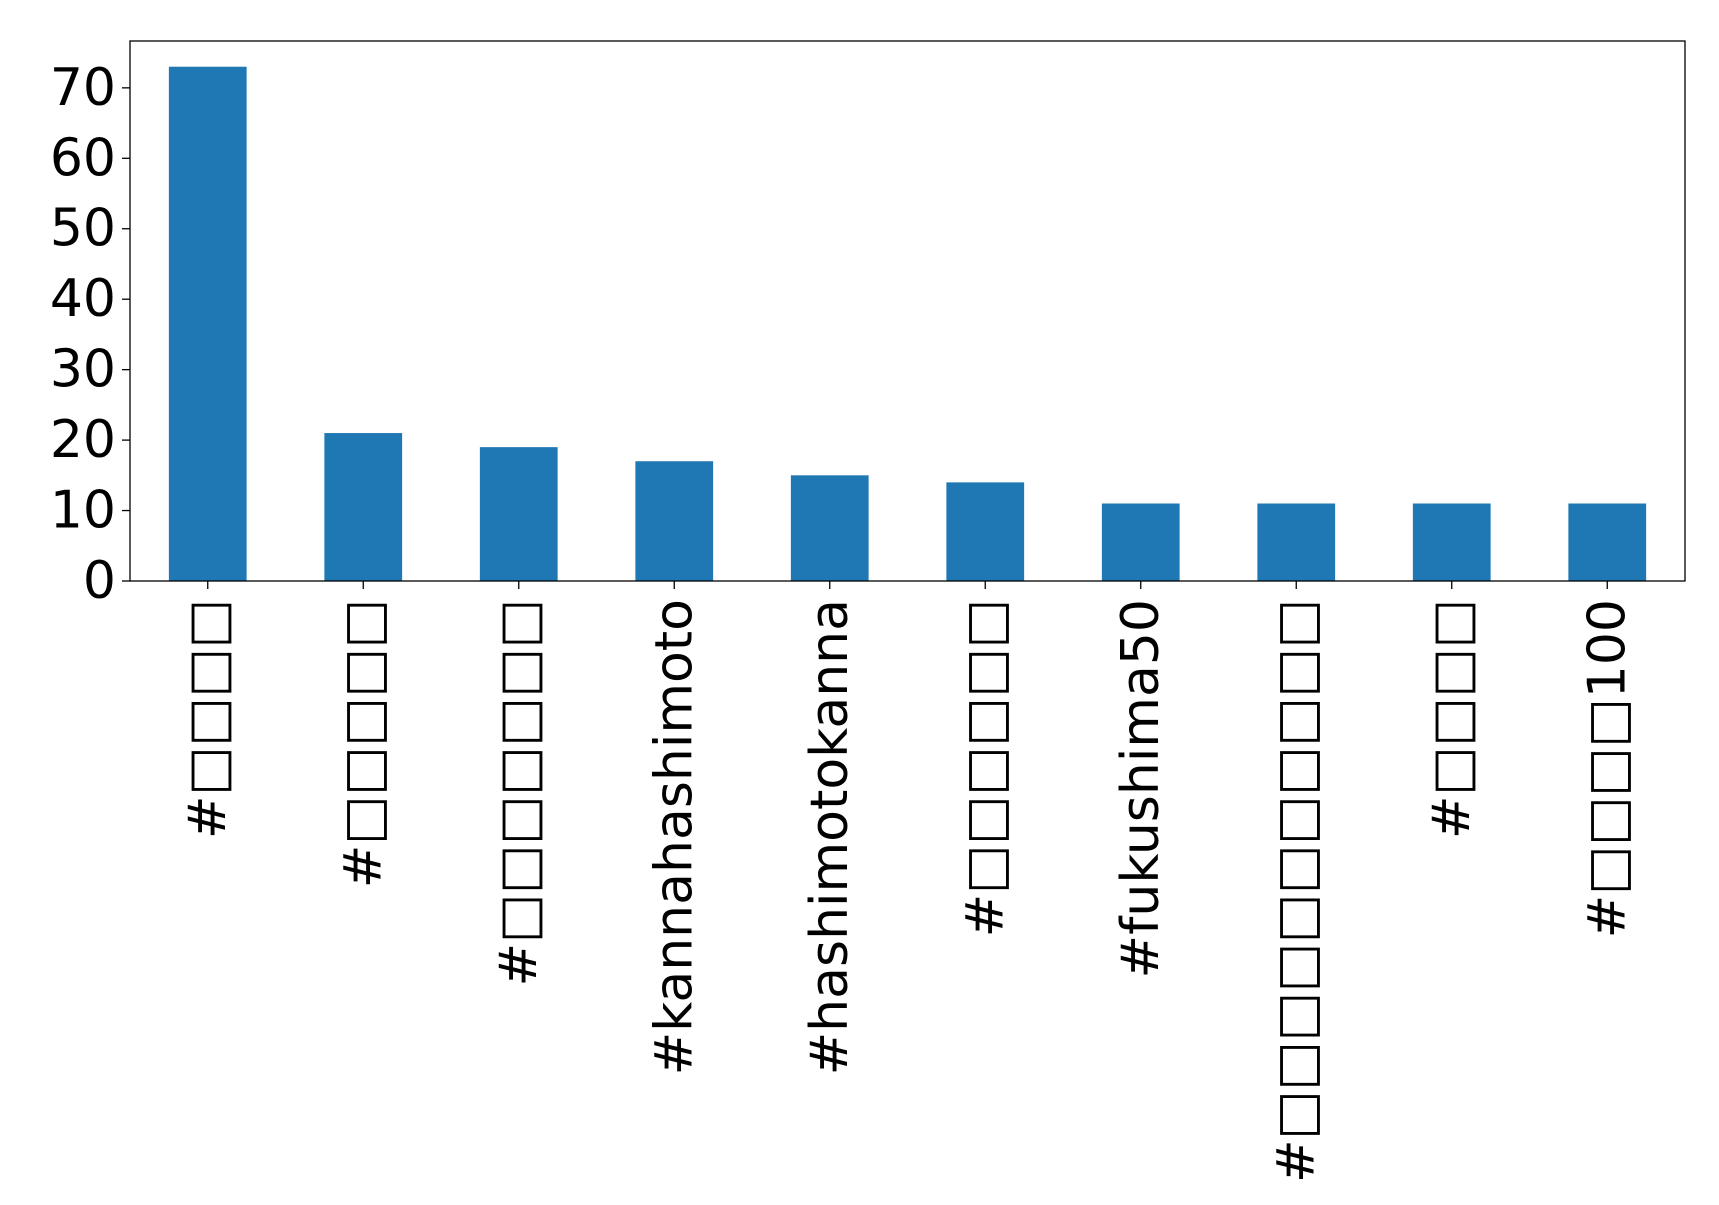 The height and width of the screenshot is (1205, 1719). Describe the element at coordinates (1141, 789) in the screenshot. I see `x-tick-label: #fukushima50` at that location.